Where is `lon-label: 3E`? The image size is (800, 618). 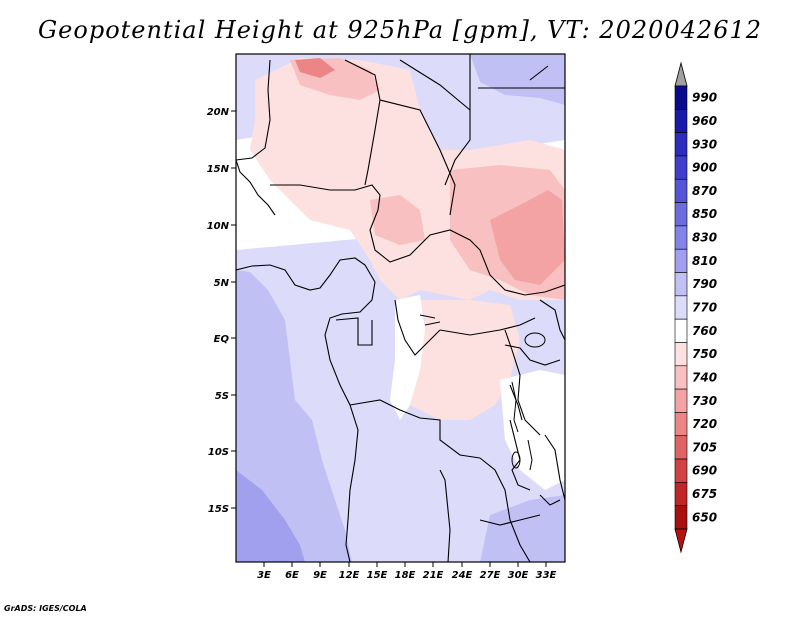
lon-label: 3E is located at coordinates (264, 575).